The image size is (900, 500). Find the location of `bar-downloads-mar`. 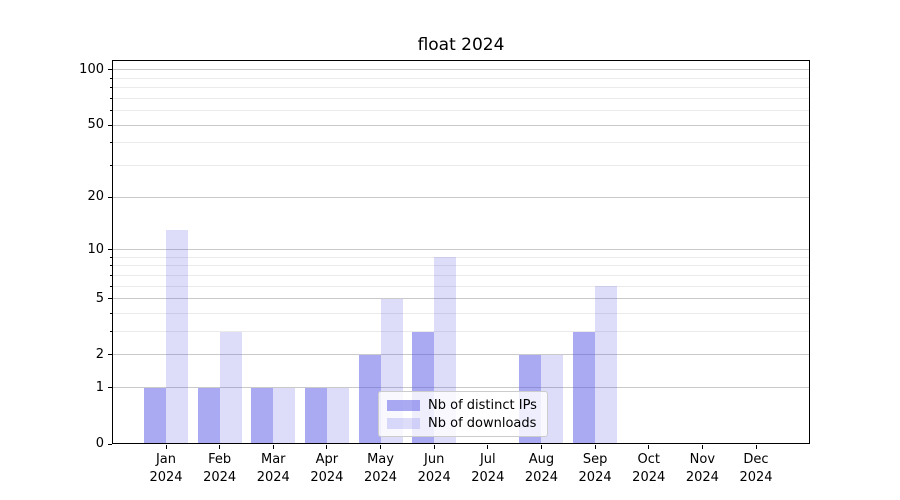

bar-downloads-mar is located at coordinates (284, 415).